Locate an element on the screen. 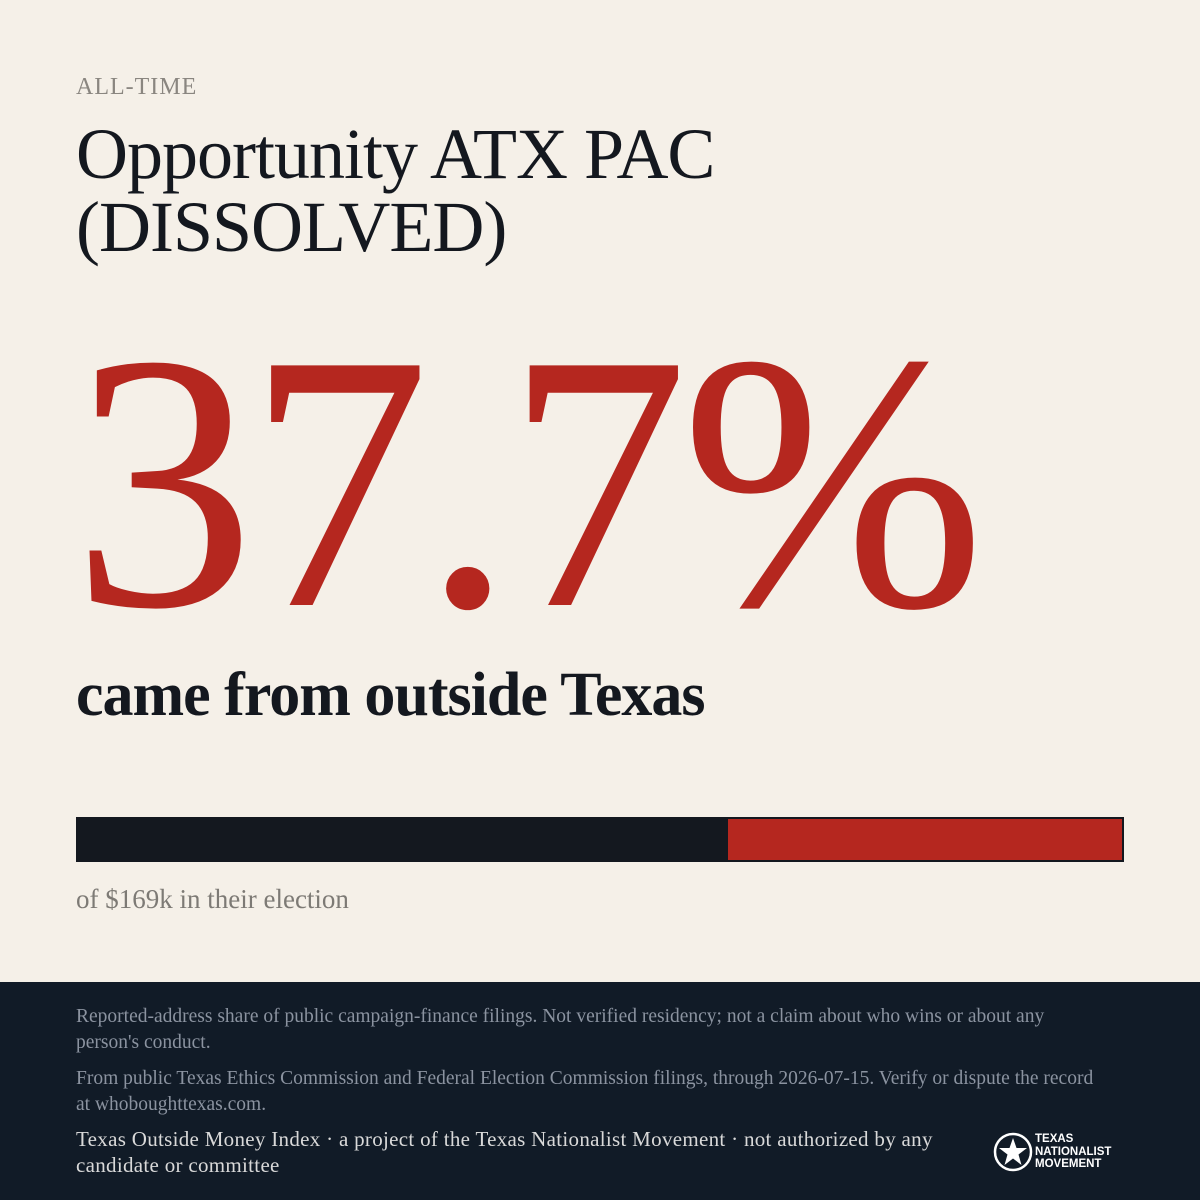  caption: came from outside Texas is located at coordinates (391, 695).